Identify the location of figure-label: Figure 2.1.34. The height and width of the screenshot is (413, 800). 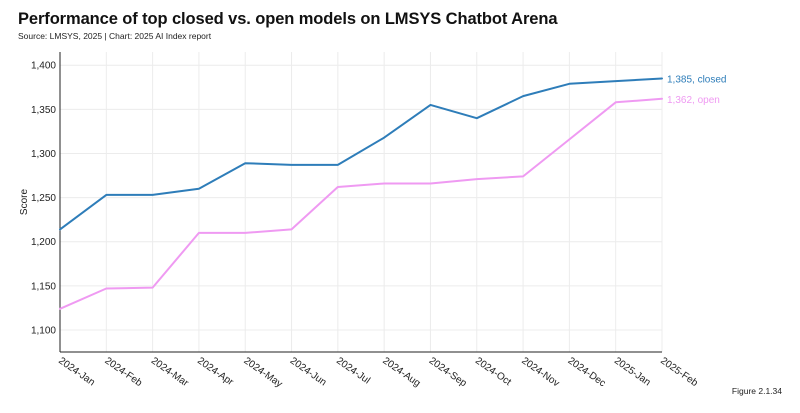
(756, 391).